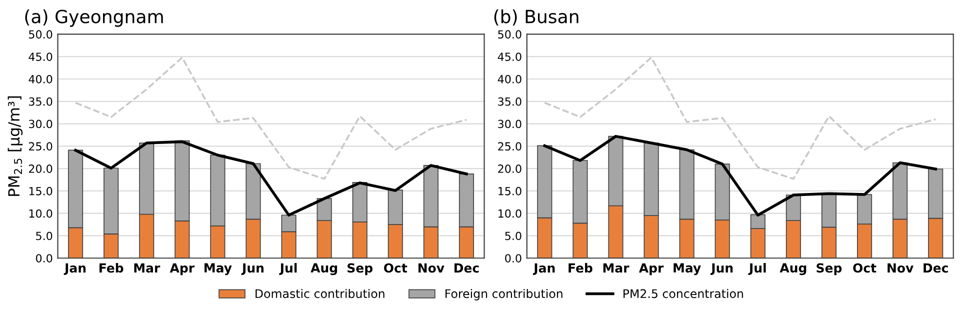 The image size is (963, 311). I want to click on y-axis-title: PM$_{2.5}$ [μg/m³], so click(15, 146).